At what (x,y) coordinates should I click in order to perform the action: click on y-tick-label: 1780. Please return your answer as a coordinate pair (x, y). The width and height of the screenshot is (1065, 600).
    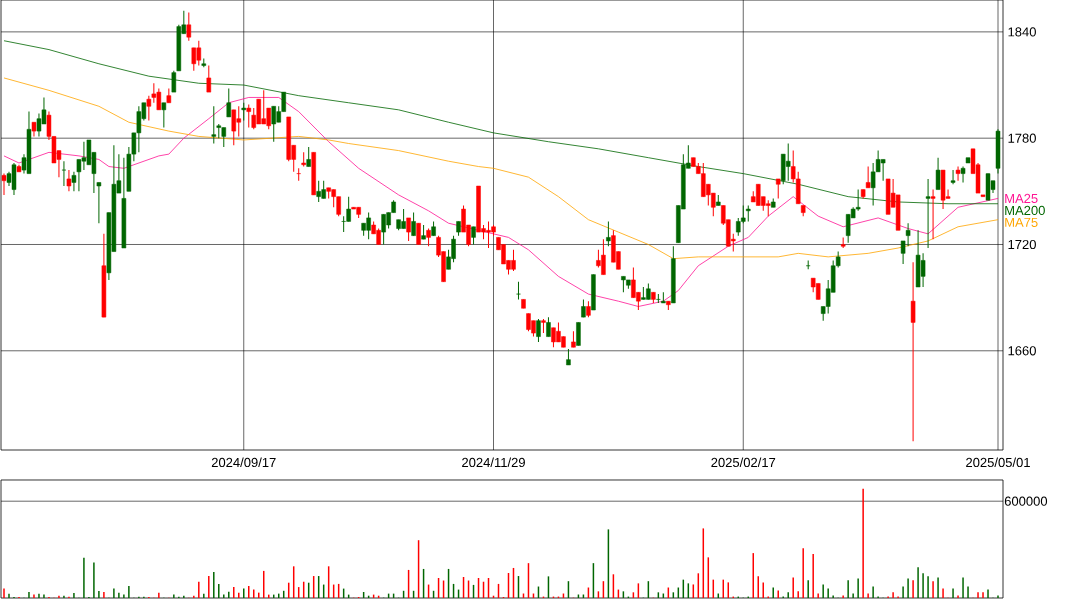
    Looking at the image, I should click on (1022, 138).